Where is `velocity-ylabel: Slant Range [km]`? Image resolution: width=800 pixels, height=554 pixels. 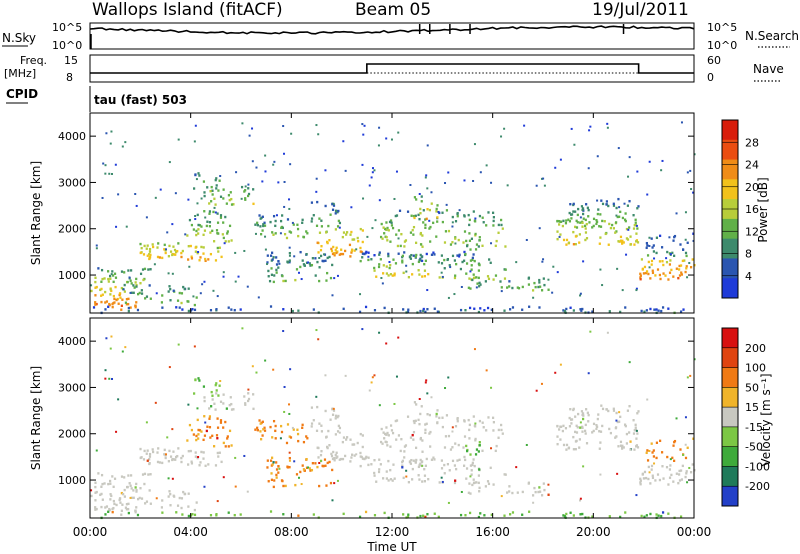 velocity-ylabel: Slant Range [km] is located at coordinates (36, 418).